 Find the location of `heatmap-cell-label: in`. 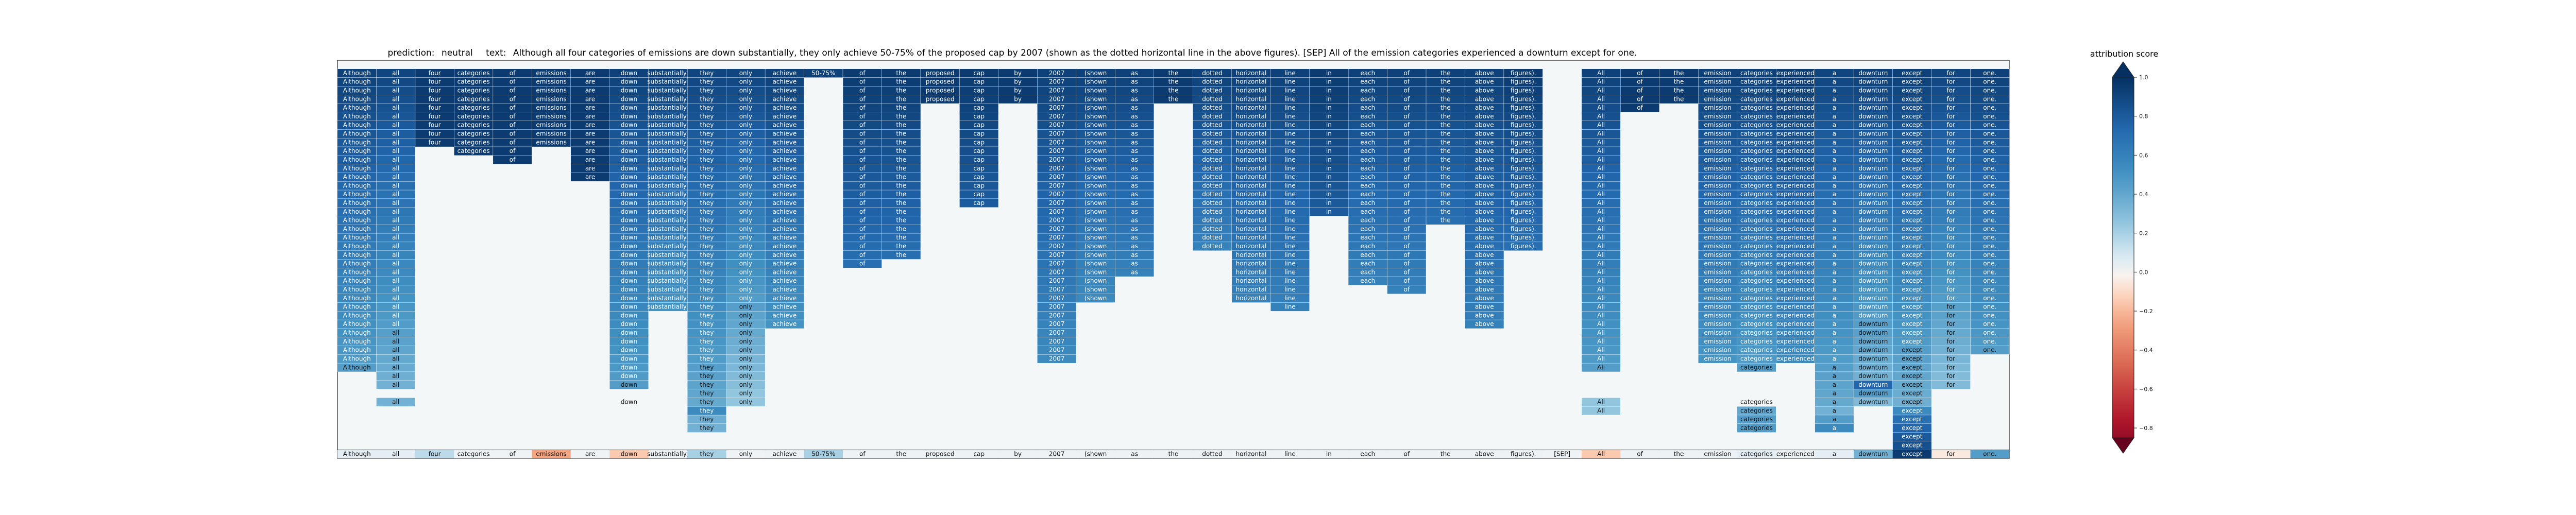

heatmap-cell-label: in is located at coordinates (1329, 177).